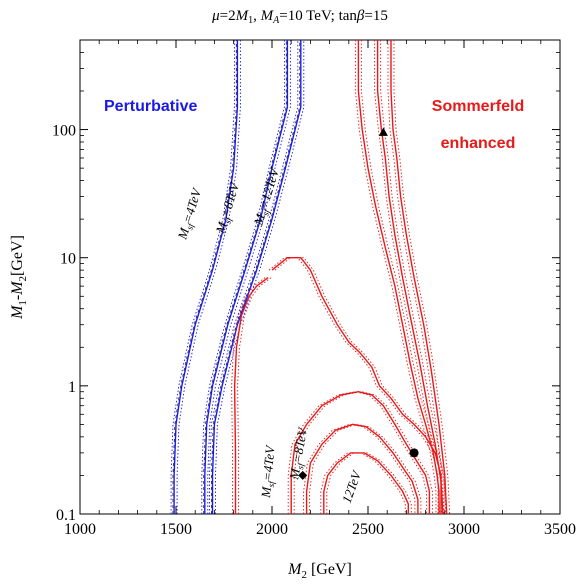  What do you see at coordinates (64, 131) in the screenshot?
I see `y-tick-label: 100` at bounding box center [64, 131].